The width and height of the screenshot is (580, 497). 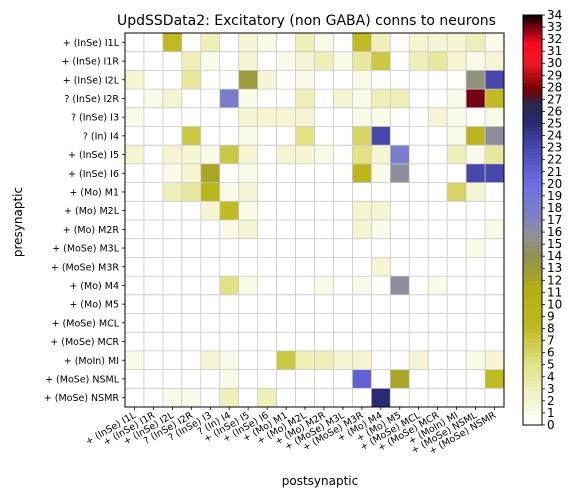 What do you see at coordinates (554, 27) in the screenshot?
I see `colorbar-tick-label: 33` at bounding box center [554, 27].